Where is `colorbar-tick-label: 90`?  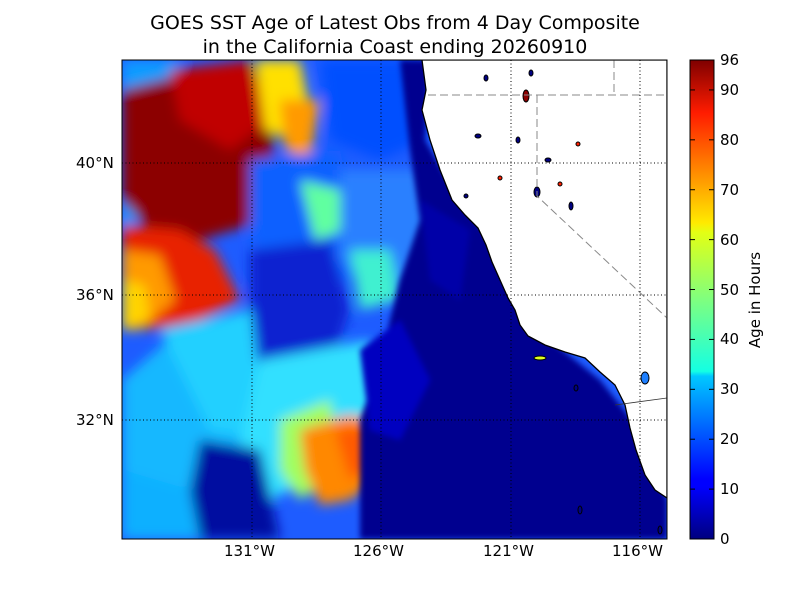 colorbar-tick-label: 90 is located at coordinates (730, 89).